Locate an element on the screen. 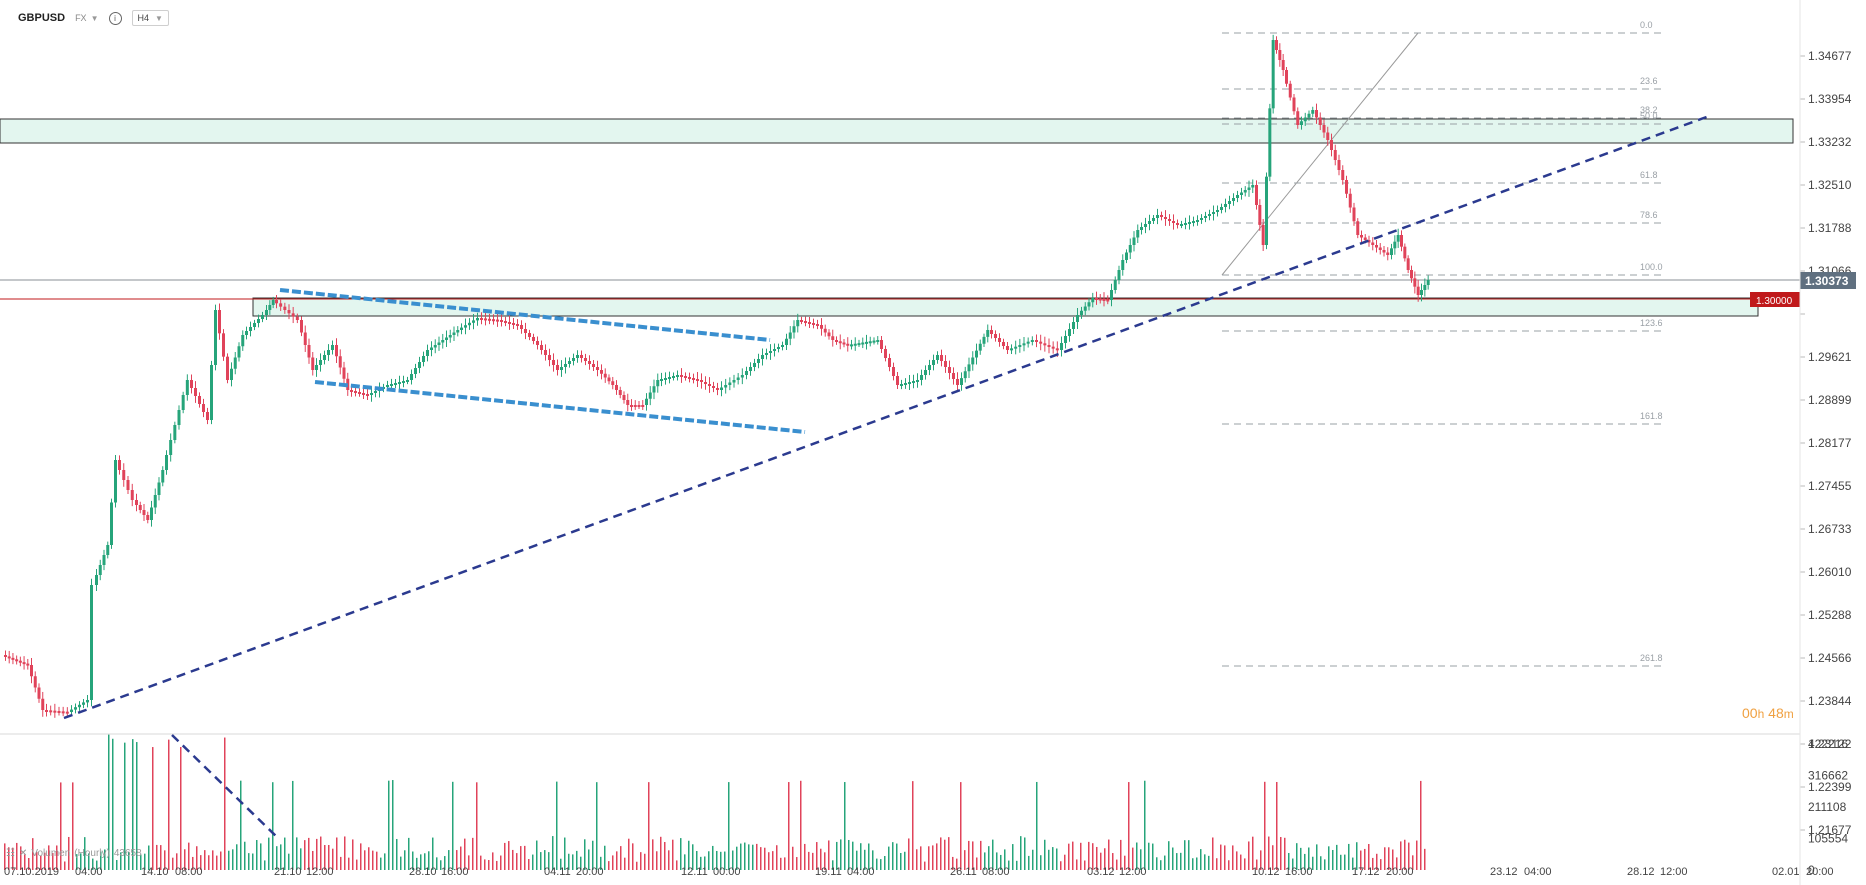 Image resolution: width=1866 pixels, height=885 pixels. channel-upper-line is located at coordinates (525, 315).